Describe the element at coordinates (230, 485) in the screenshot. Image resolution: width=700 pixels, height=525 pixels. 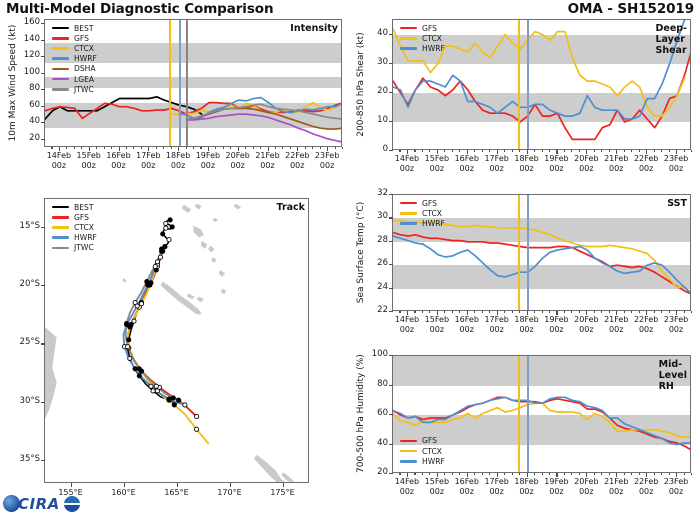
I see `lon-tick-mark` at that location.